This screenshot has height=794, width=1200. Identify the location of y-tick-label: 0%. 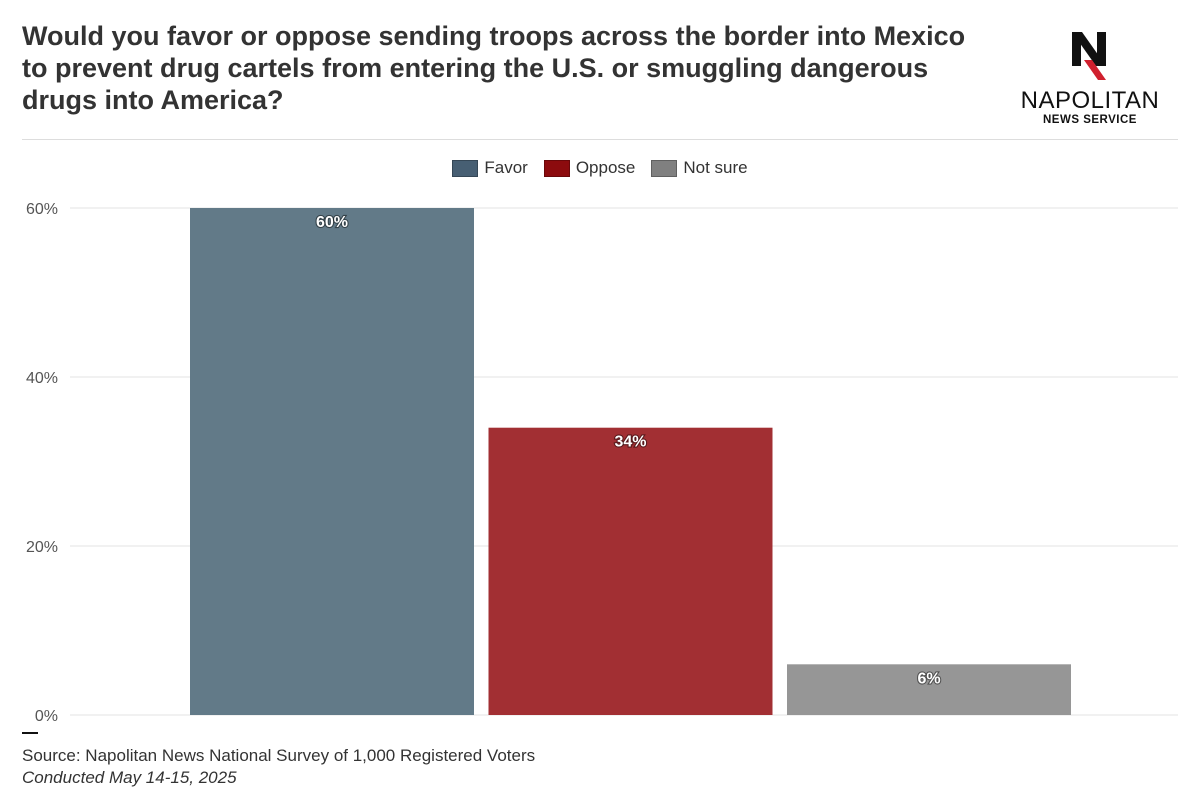
(46, 716).